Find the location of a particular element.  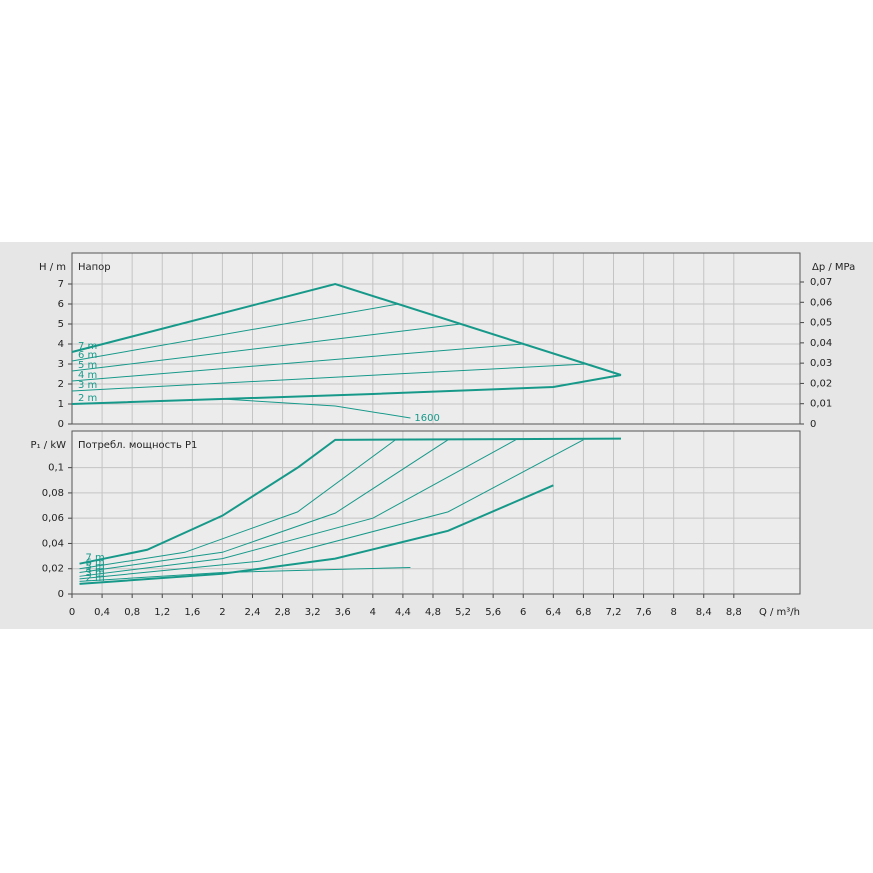

panel-title: Напор is located at coordinates (94, 267).